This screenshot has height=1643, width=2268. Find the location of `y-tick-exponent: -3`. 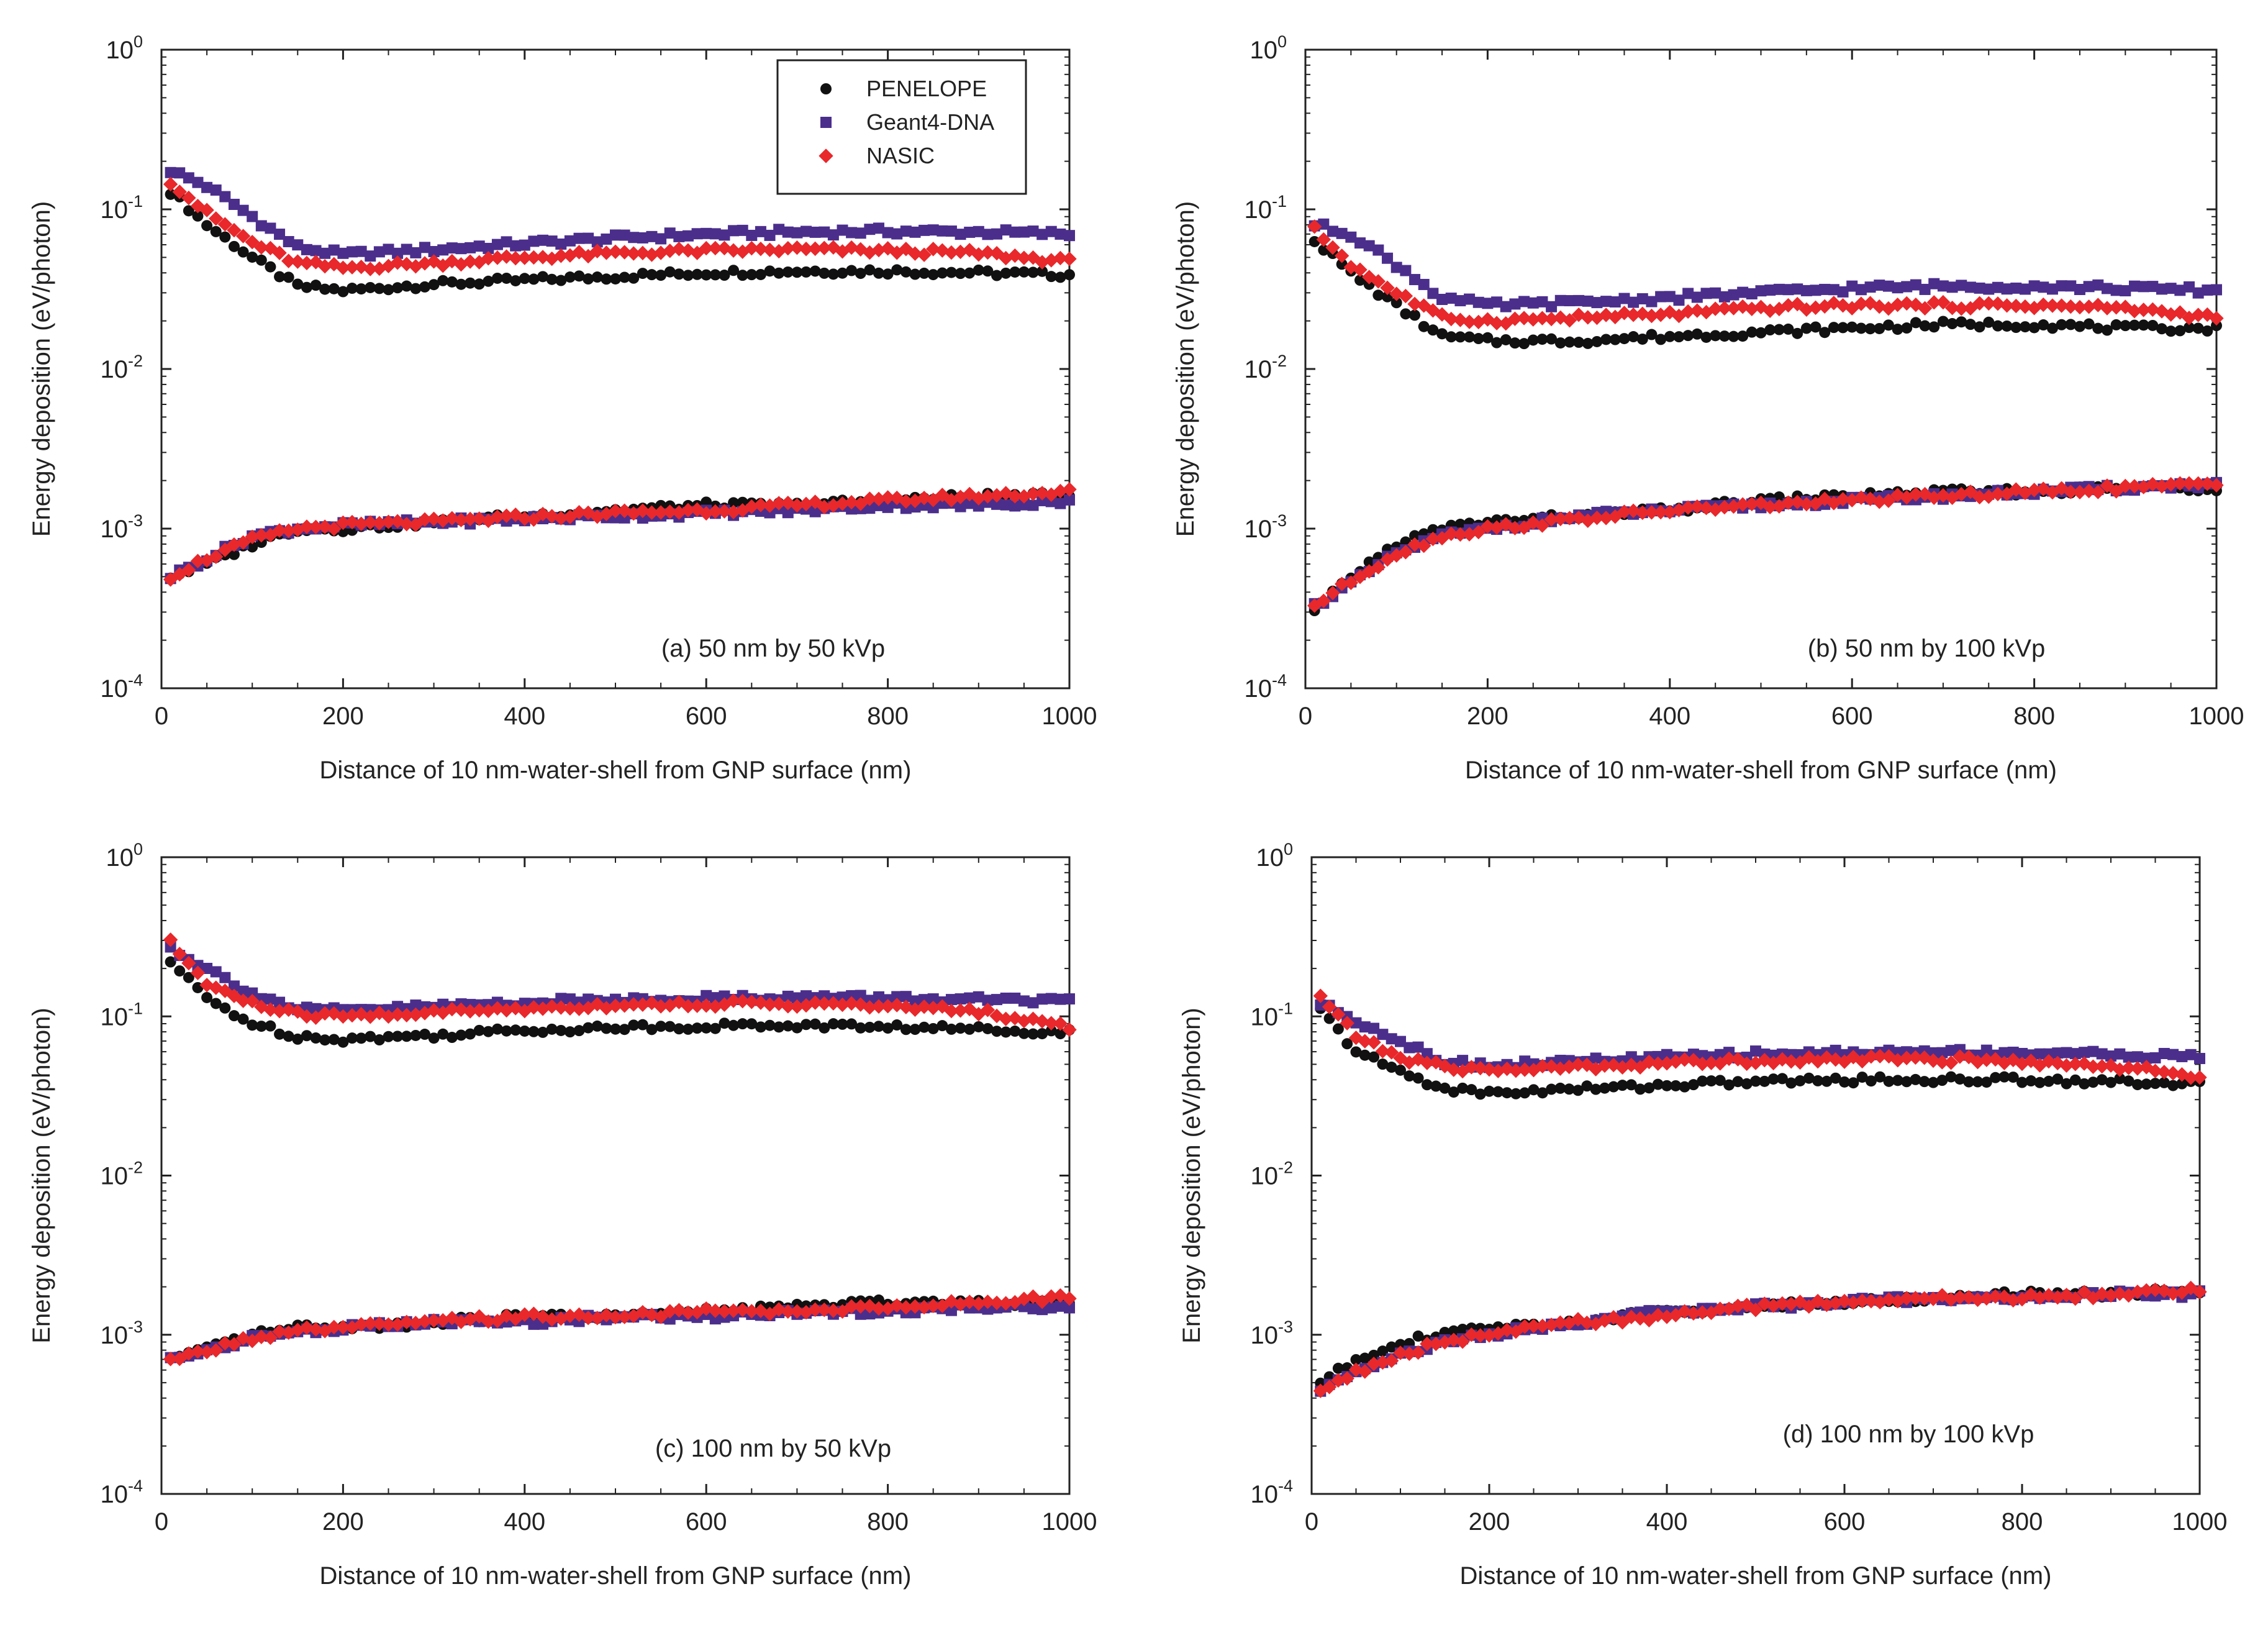

y-tick-exponent: -3 is located at coordinates (1285, 1327).